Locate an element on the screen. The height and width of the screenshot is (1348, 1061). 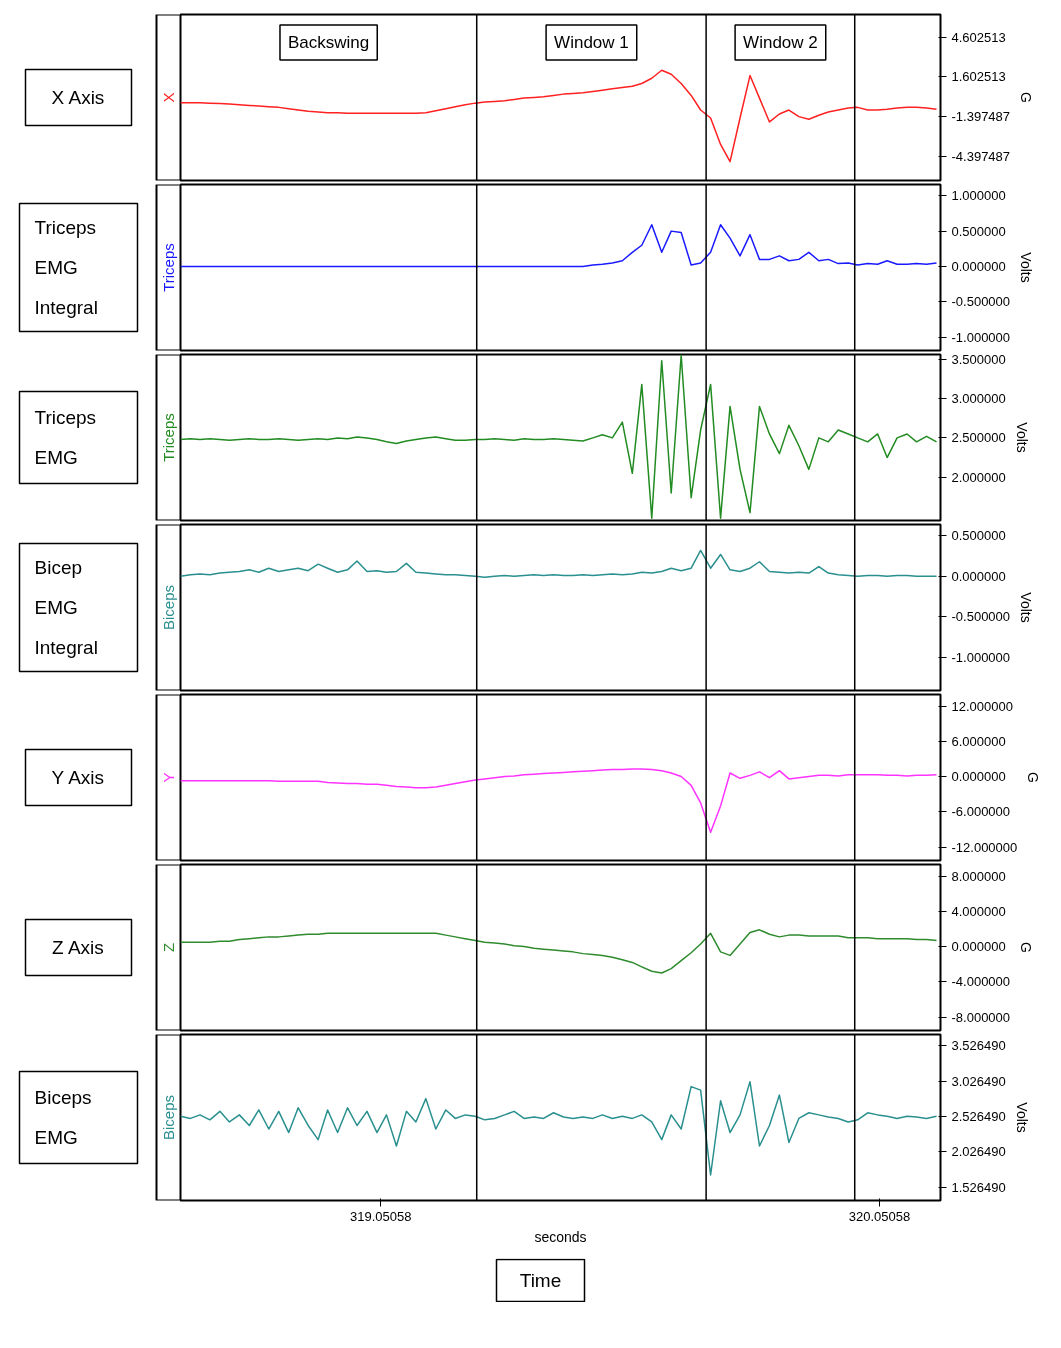
annotation: Window 1 is located at coordinates (591, 42).